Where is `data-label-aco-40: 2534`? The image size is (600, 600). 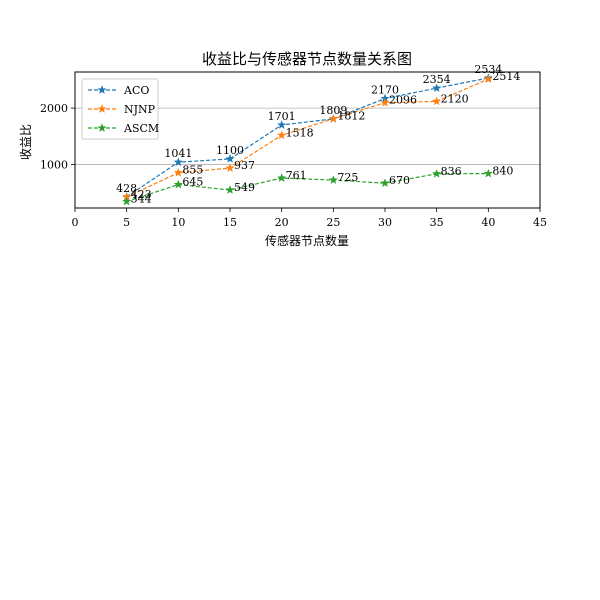 data-label-aco-40: 2534 is located at coordinates (488, 69).